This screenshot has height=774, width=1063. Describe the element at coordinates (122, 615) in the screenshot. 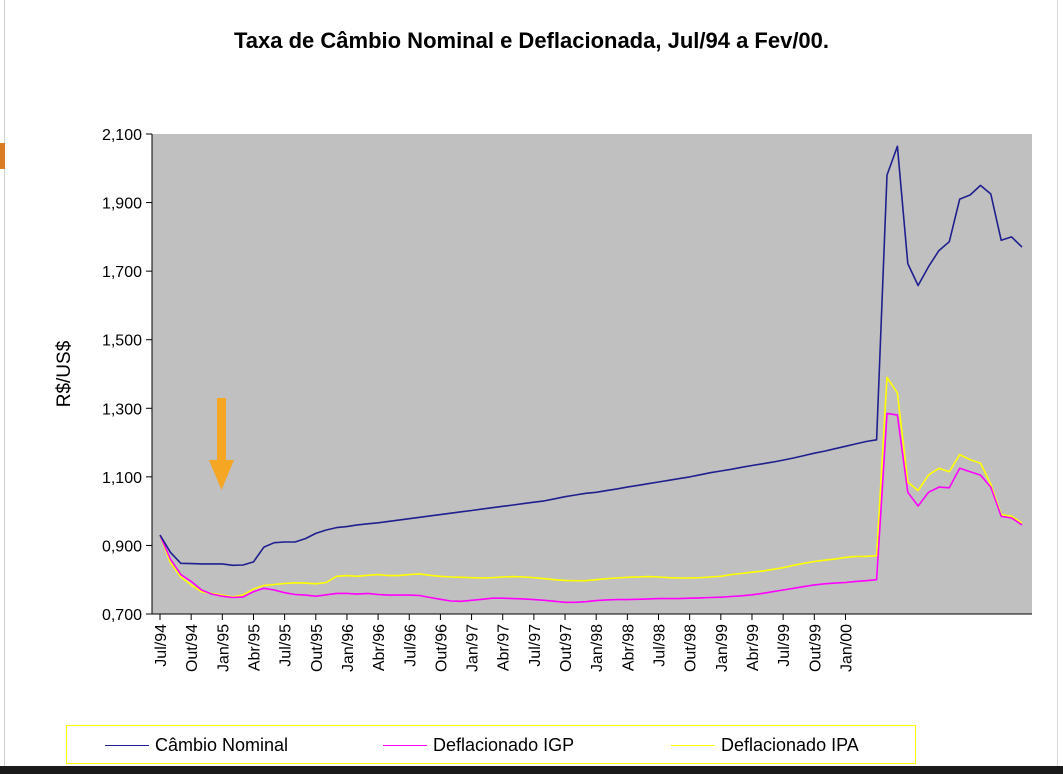

I see `y-tick-label: 0,700` at that location.